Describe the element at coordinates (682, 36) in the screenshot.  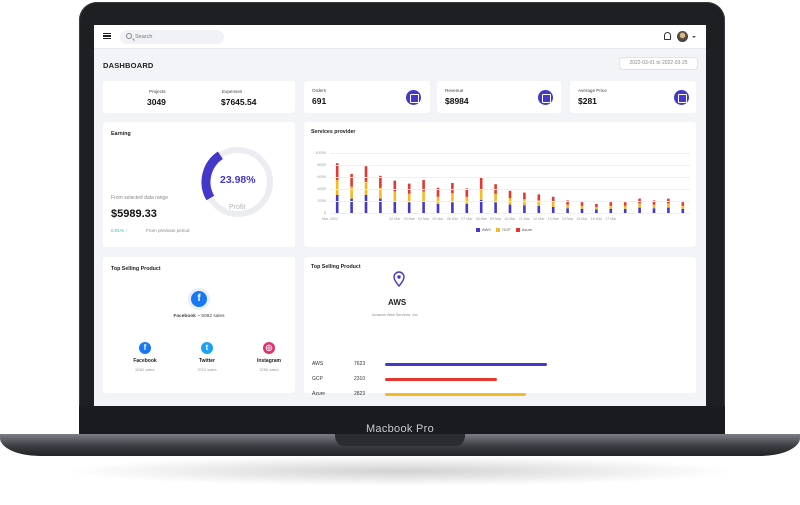
I see `avatar` at that location.